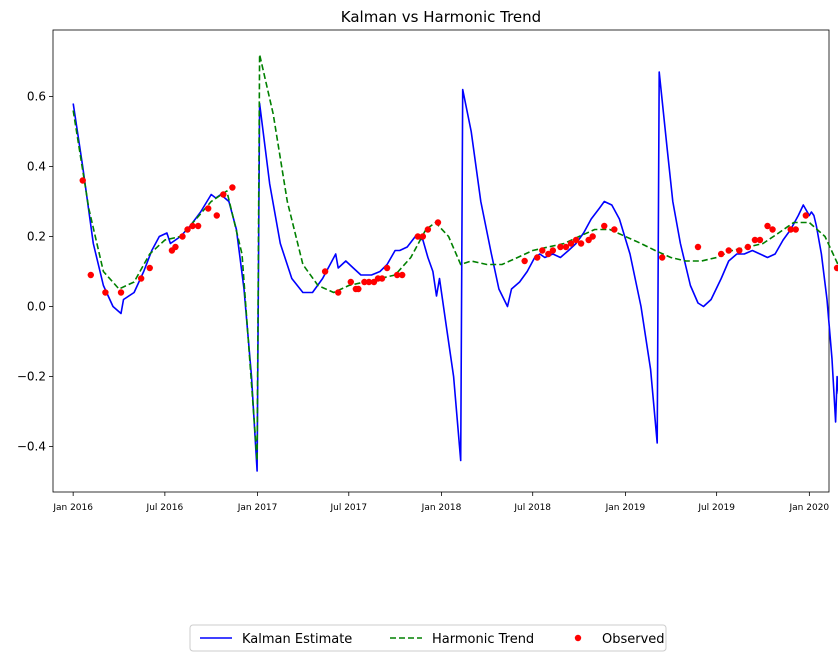 This screenshot has height=660, width=838. I want to click on y-tick-label: −0.2, so click(31, 377).